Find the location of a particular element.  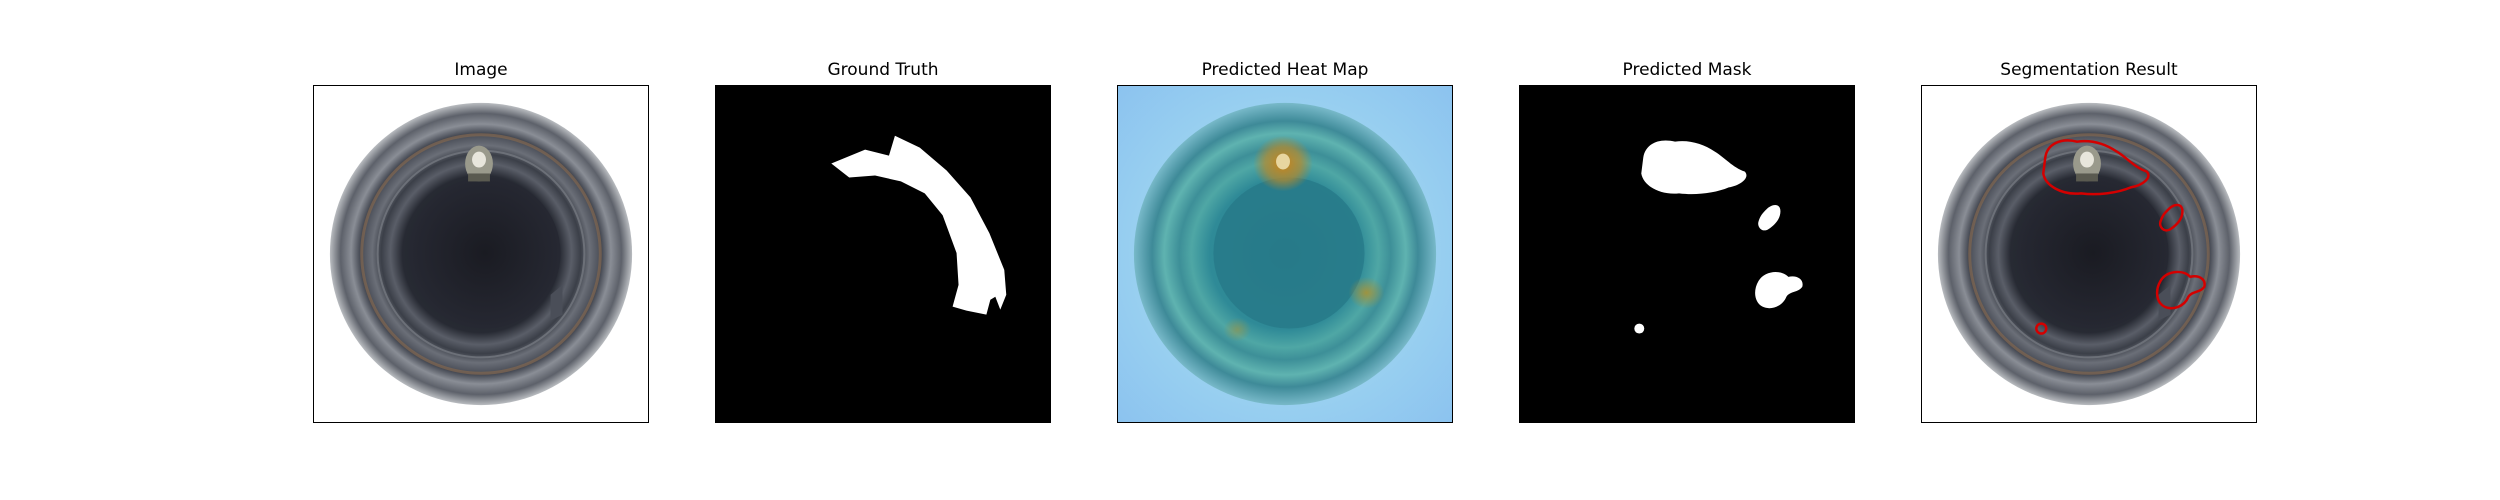

segmentation-result-panel is located at coordinates (2089, 254).